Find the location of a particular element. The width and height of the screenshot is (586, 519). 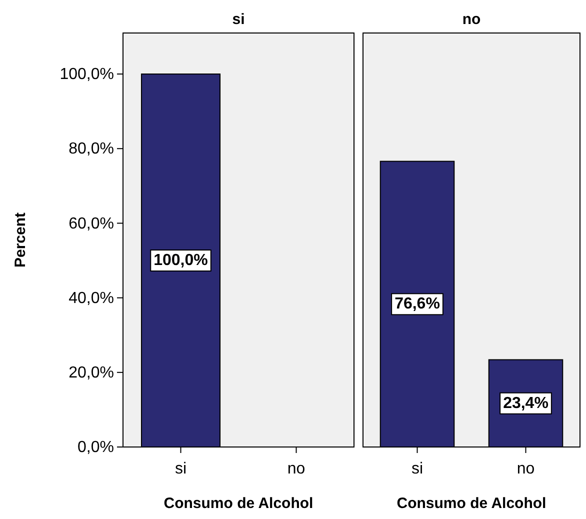

y-tick-label: 60,0% is located at coordinates (91, 223).